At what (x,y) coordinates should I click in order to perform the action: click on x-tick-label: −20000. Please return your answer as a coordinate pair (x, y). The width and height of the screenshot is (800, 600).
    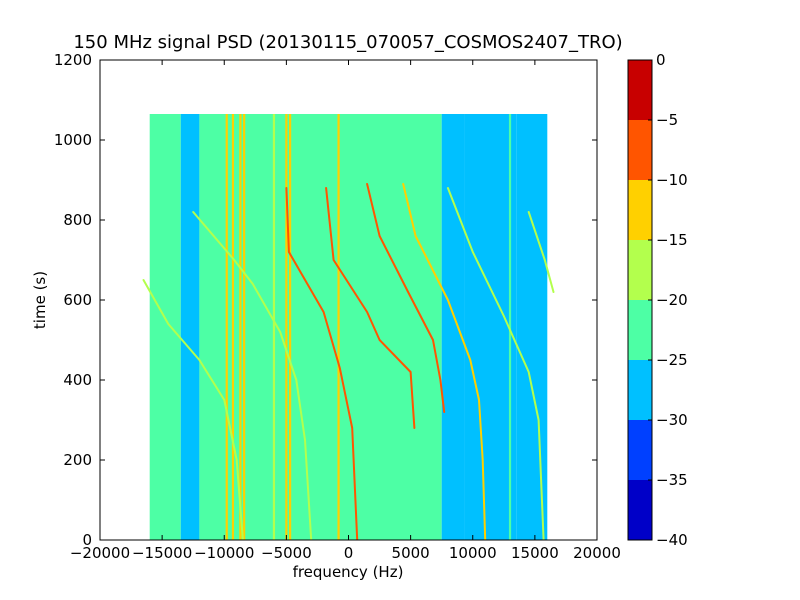
    Looking at the image, I should click on (100, 553).